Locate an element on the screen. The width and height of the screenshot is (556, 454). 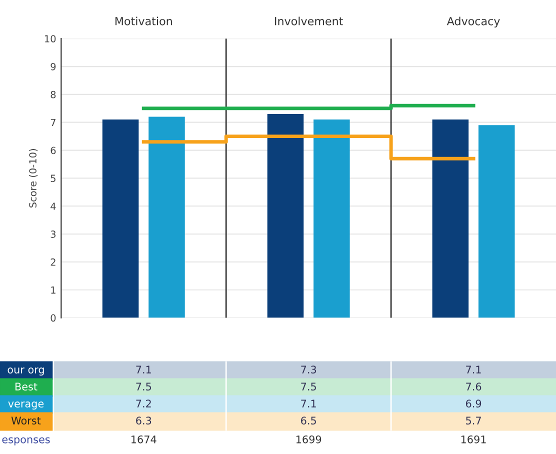
text: our org is located at coordinates (26, 372).